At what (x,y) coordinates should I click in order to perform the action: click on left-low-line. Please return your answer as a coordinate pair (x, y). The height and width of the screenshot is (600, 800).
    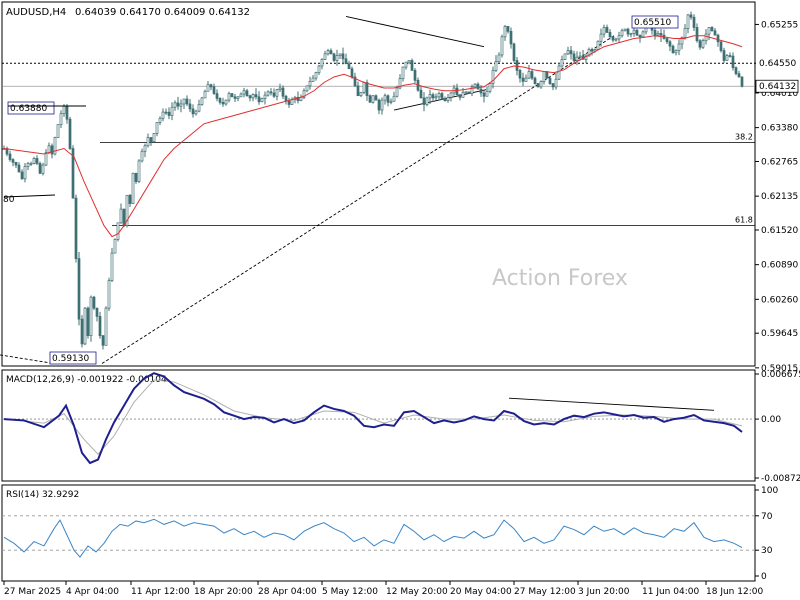
    Looking at the image, I should click on (29, 196).